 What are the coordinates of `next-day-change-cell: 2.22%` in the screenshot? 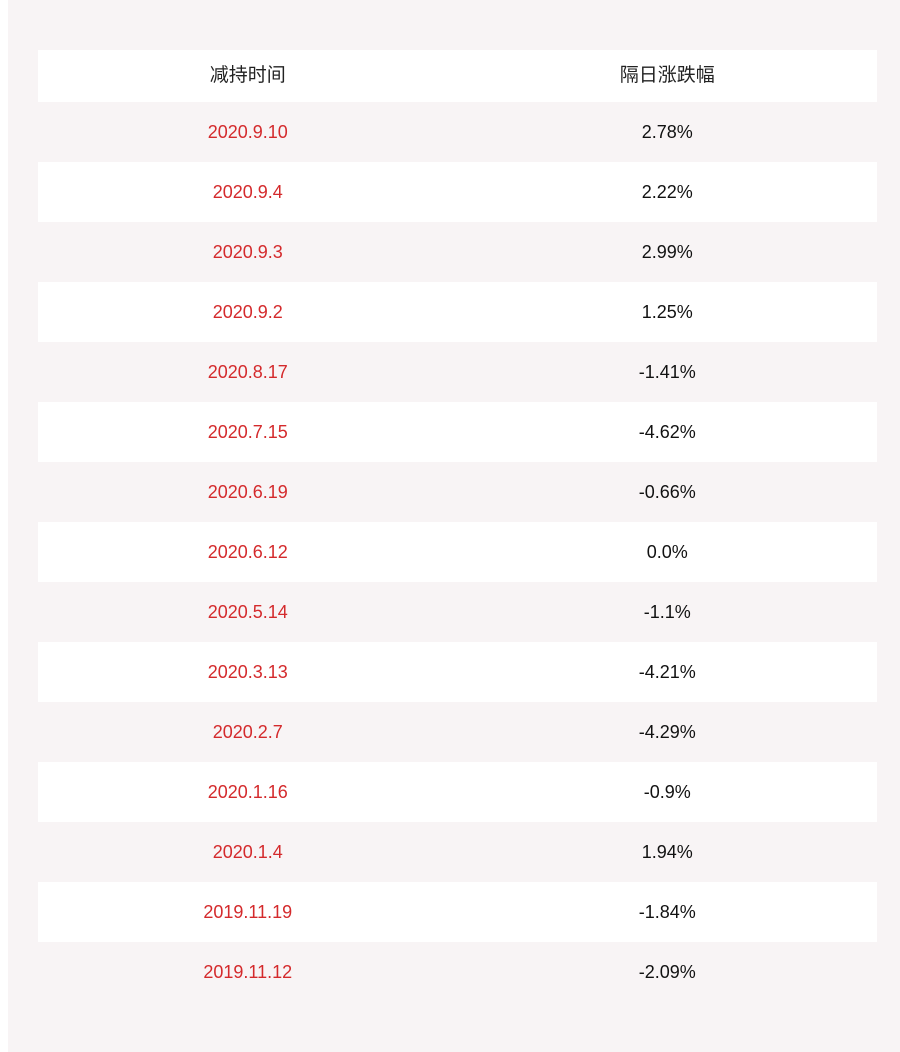 It's located at (667, 192).